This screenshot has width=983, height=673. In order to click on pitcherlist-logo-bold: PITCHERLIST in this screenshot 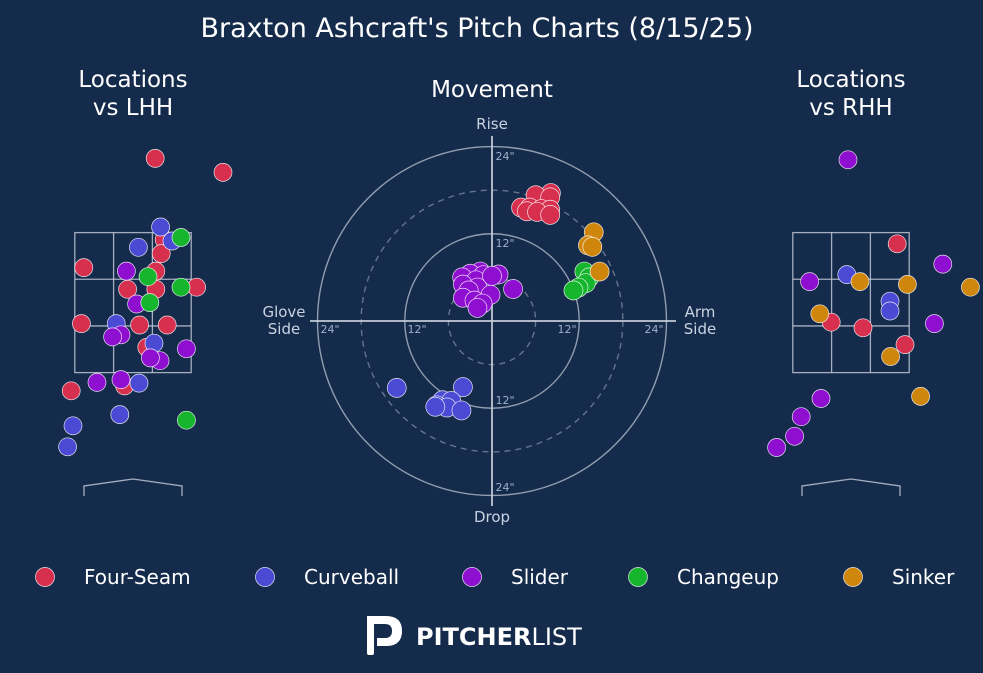, I will do `click(499, 637)`.